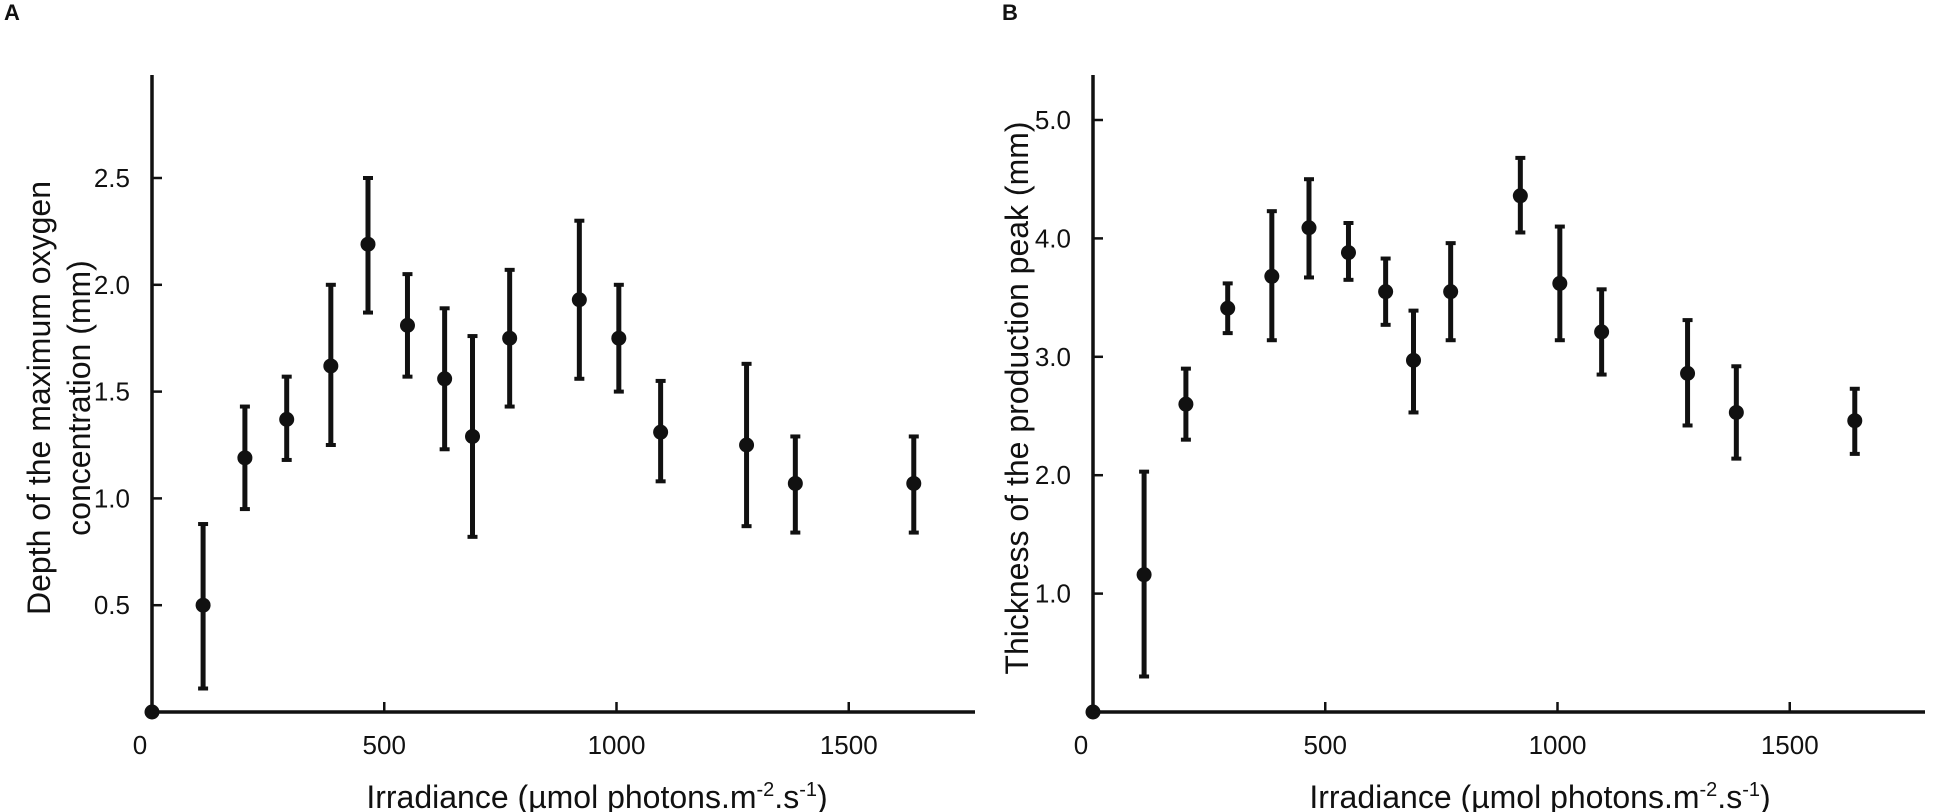  What do you see at coordinates (1709, 790) in the screenshot?
I see `panel-b-x-label-sup1: -2` at bounding box center [1709, 790].